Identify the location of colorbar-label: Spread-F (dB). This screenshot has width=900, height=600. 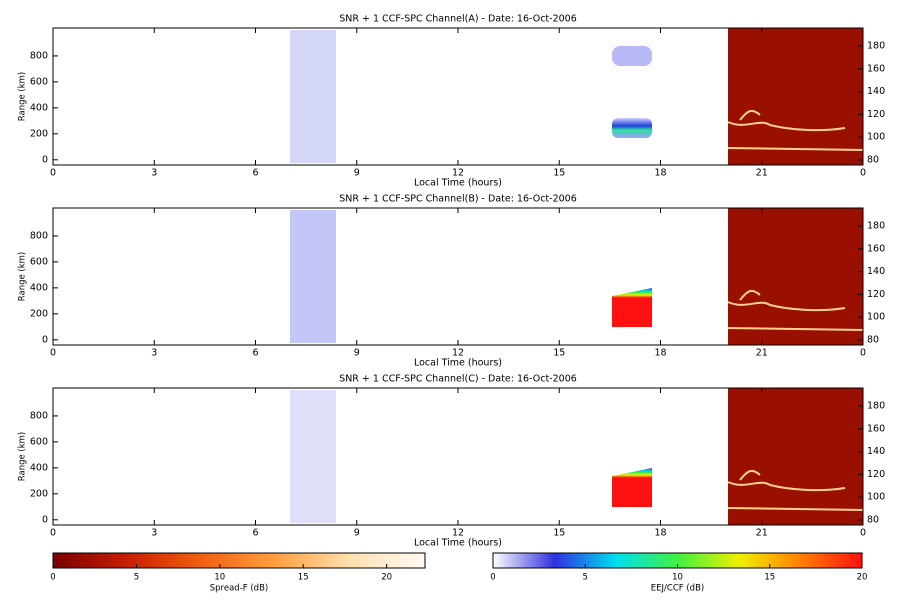
(239, 589).